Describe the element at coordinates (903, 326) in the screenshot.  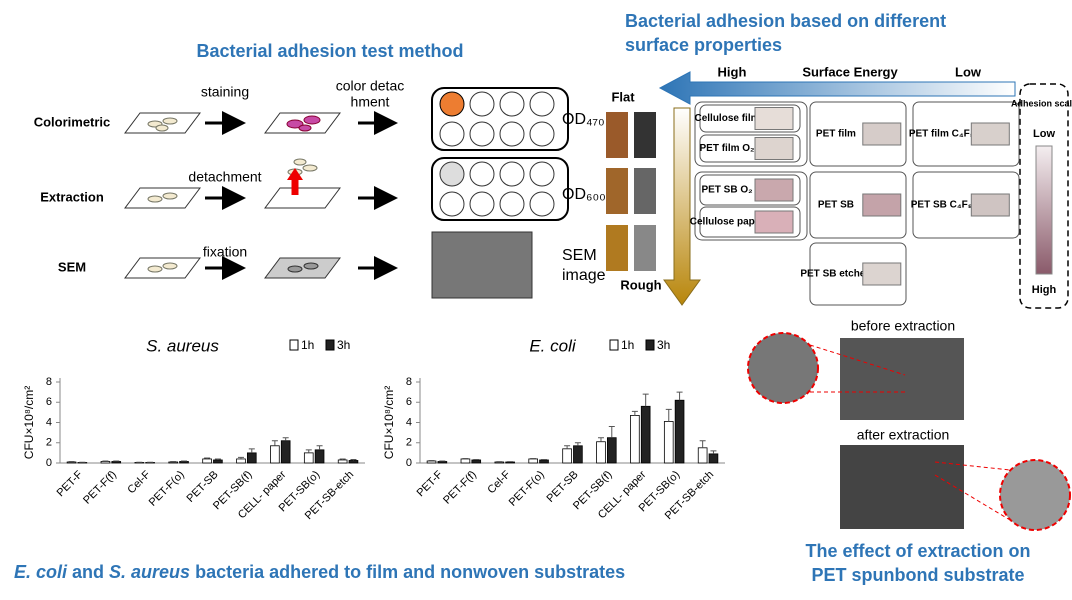
I see `before-label: before extraction` at that location.